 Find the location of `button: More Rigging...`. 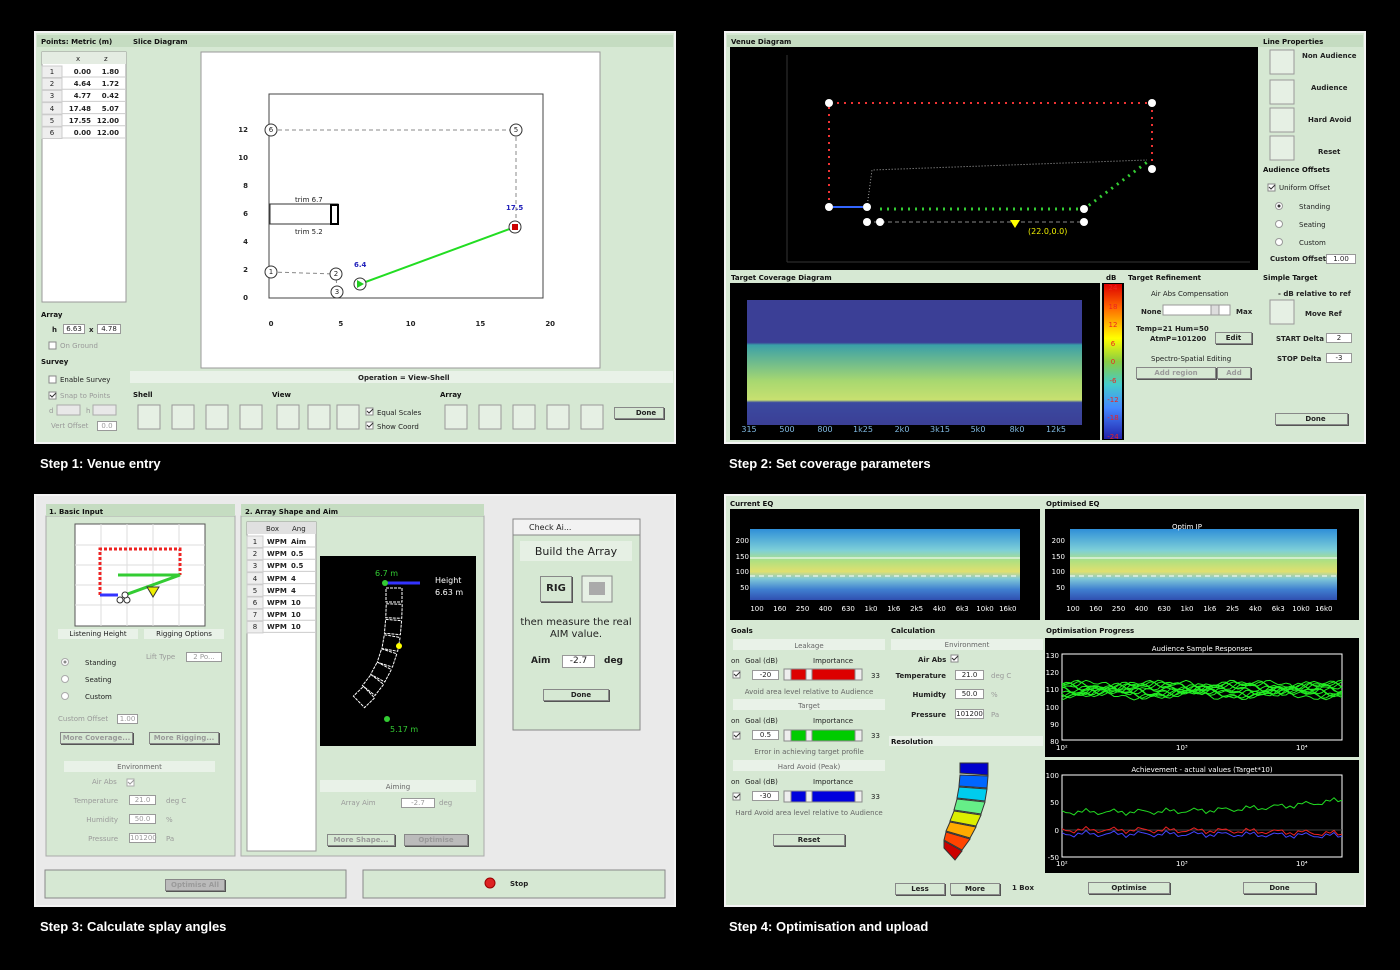

button: More Rigging... is located at coordinates (184, 738).